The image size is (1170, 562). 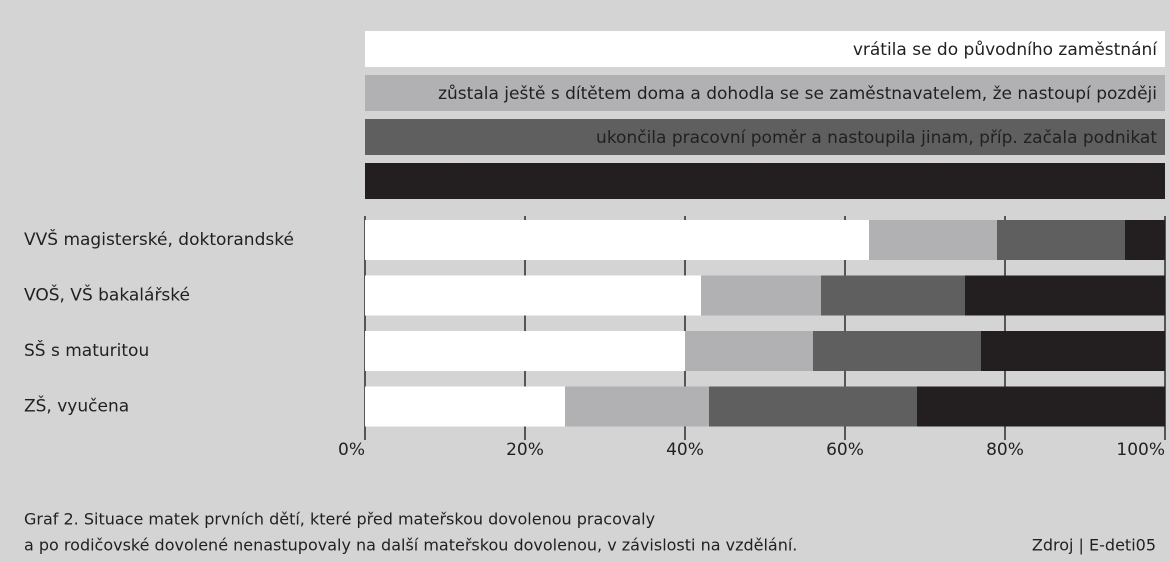 I want to click on x-tick-label: 100%, so click(x=1140, y=450).